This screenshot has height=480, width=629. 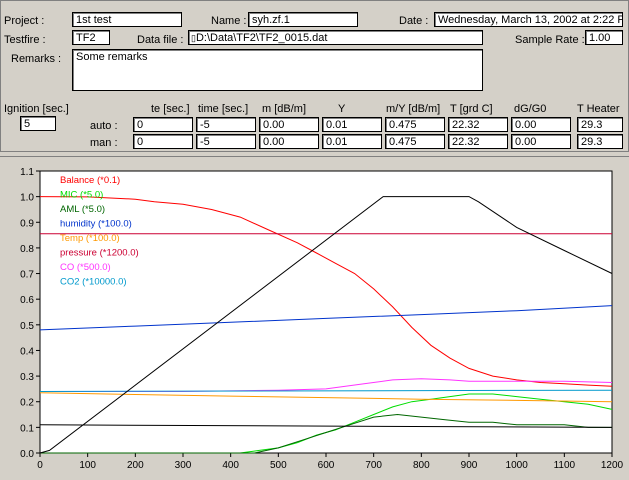 What do you see at coordinates (193, 38) in the screenshot?
I see `file-icon: ▯` at bounding box center [193, 38].